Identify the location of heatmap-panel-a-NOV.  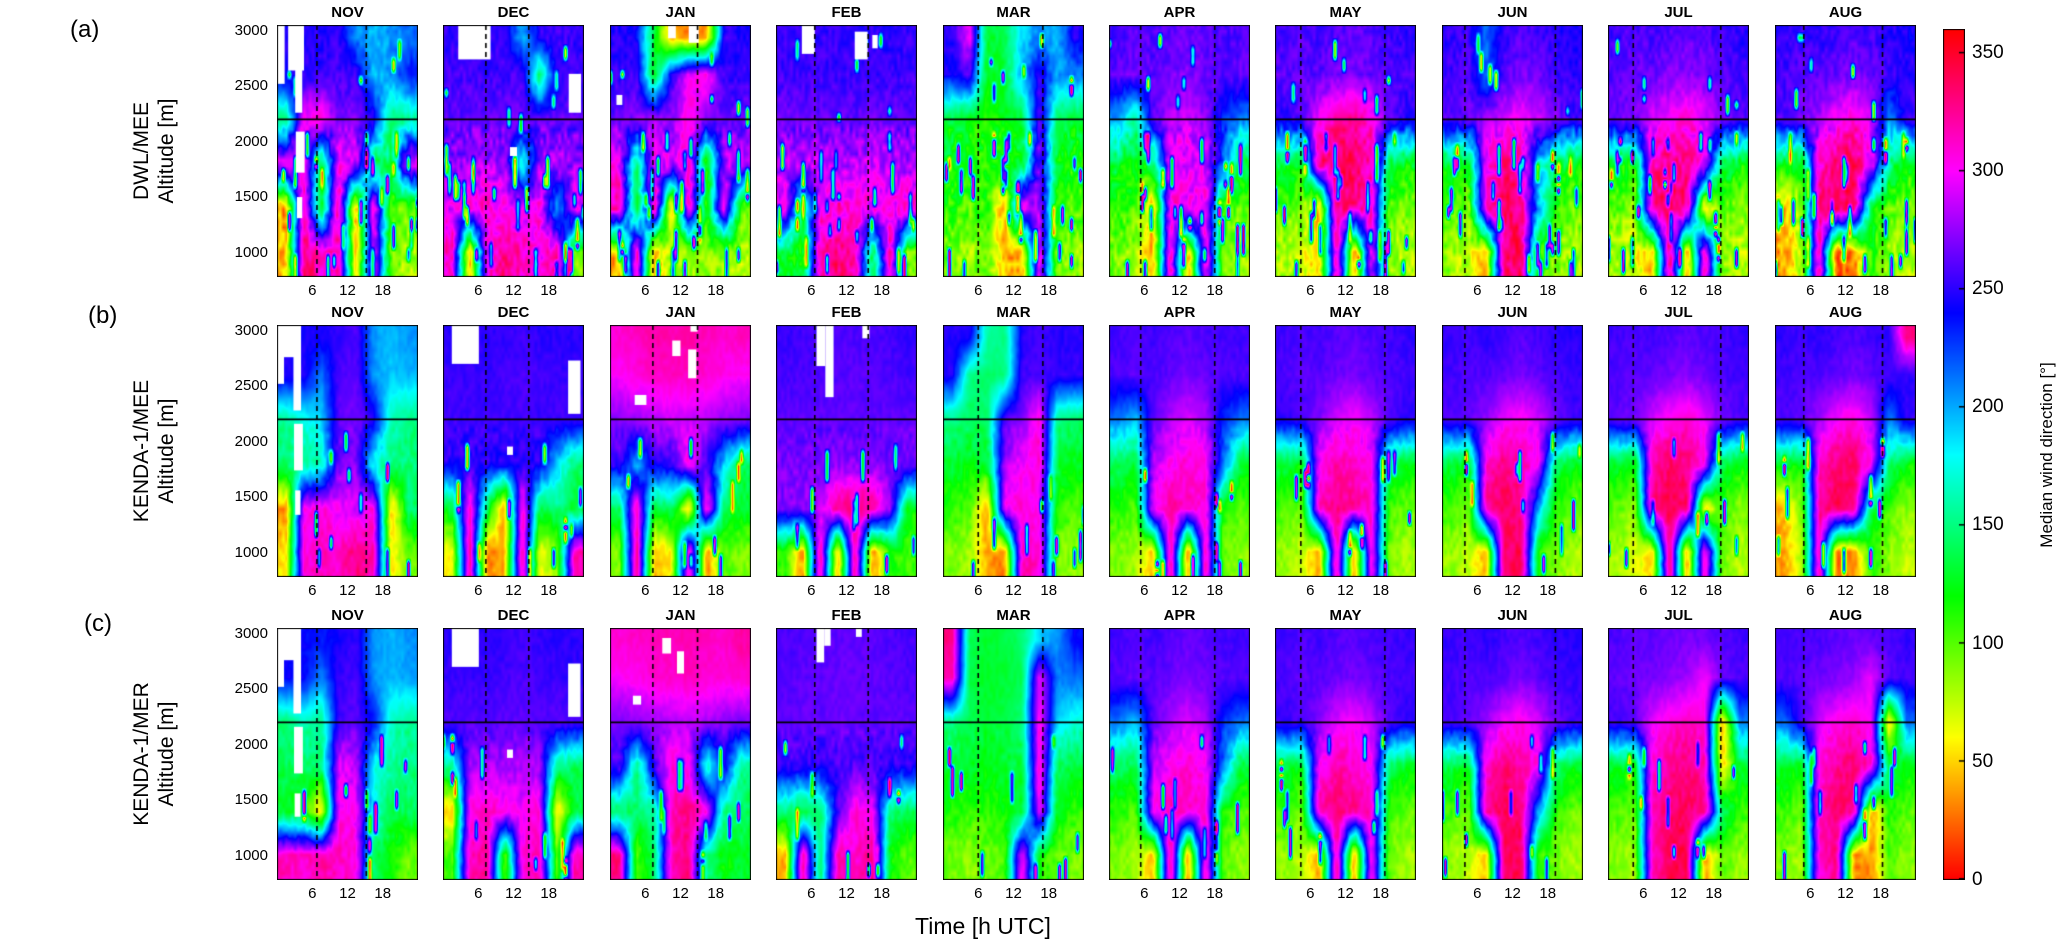
(347, 151).